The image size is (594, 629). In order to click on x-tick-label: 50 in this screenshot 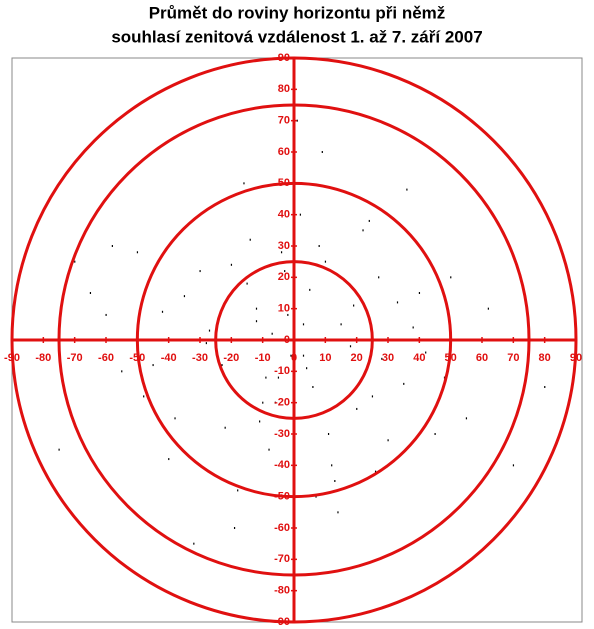, I will do `click(451, 358)`.